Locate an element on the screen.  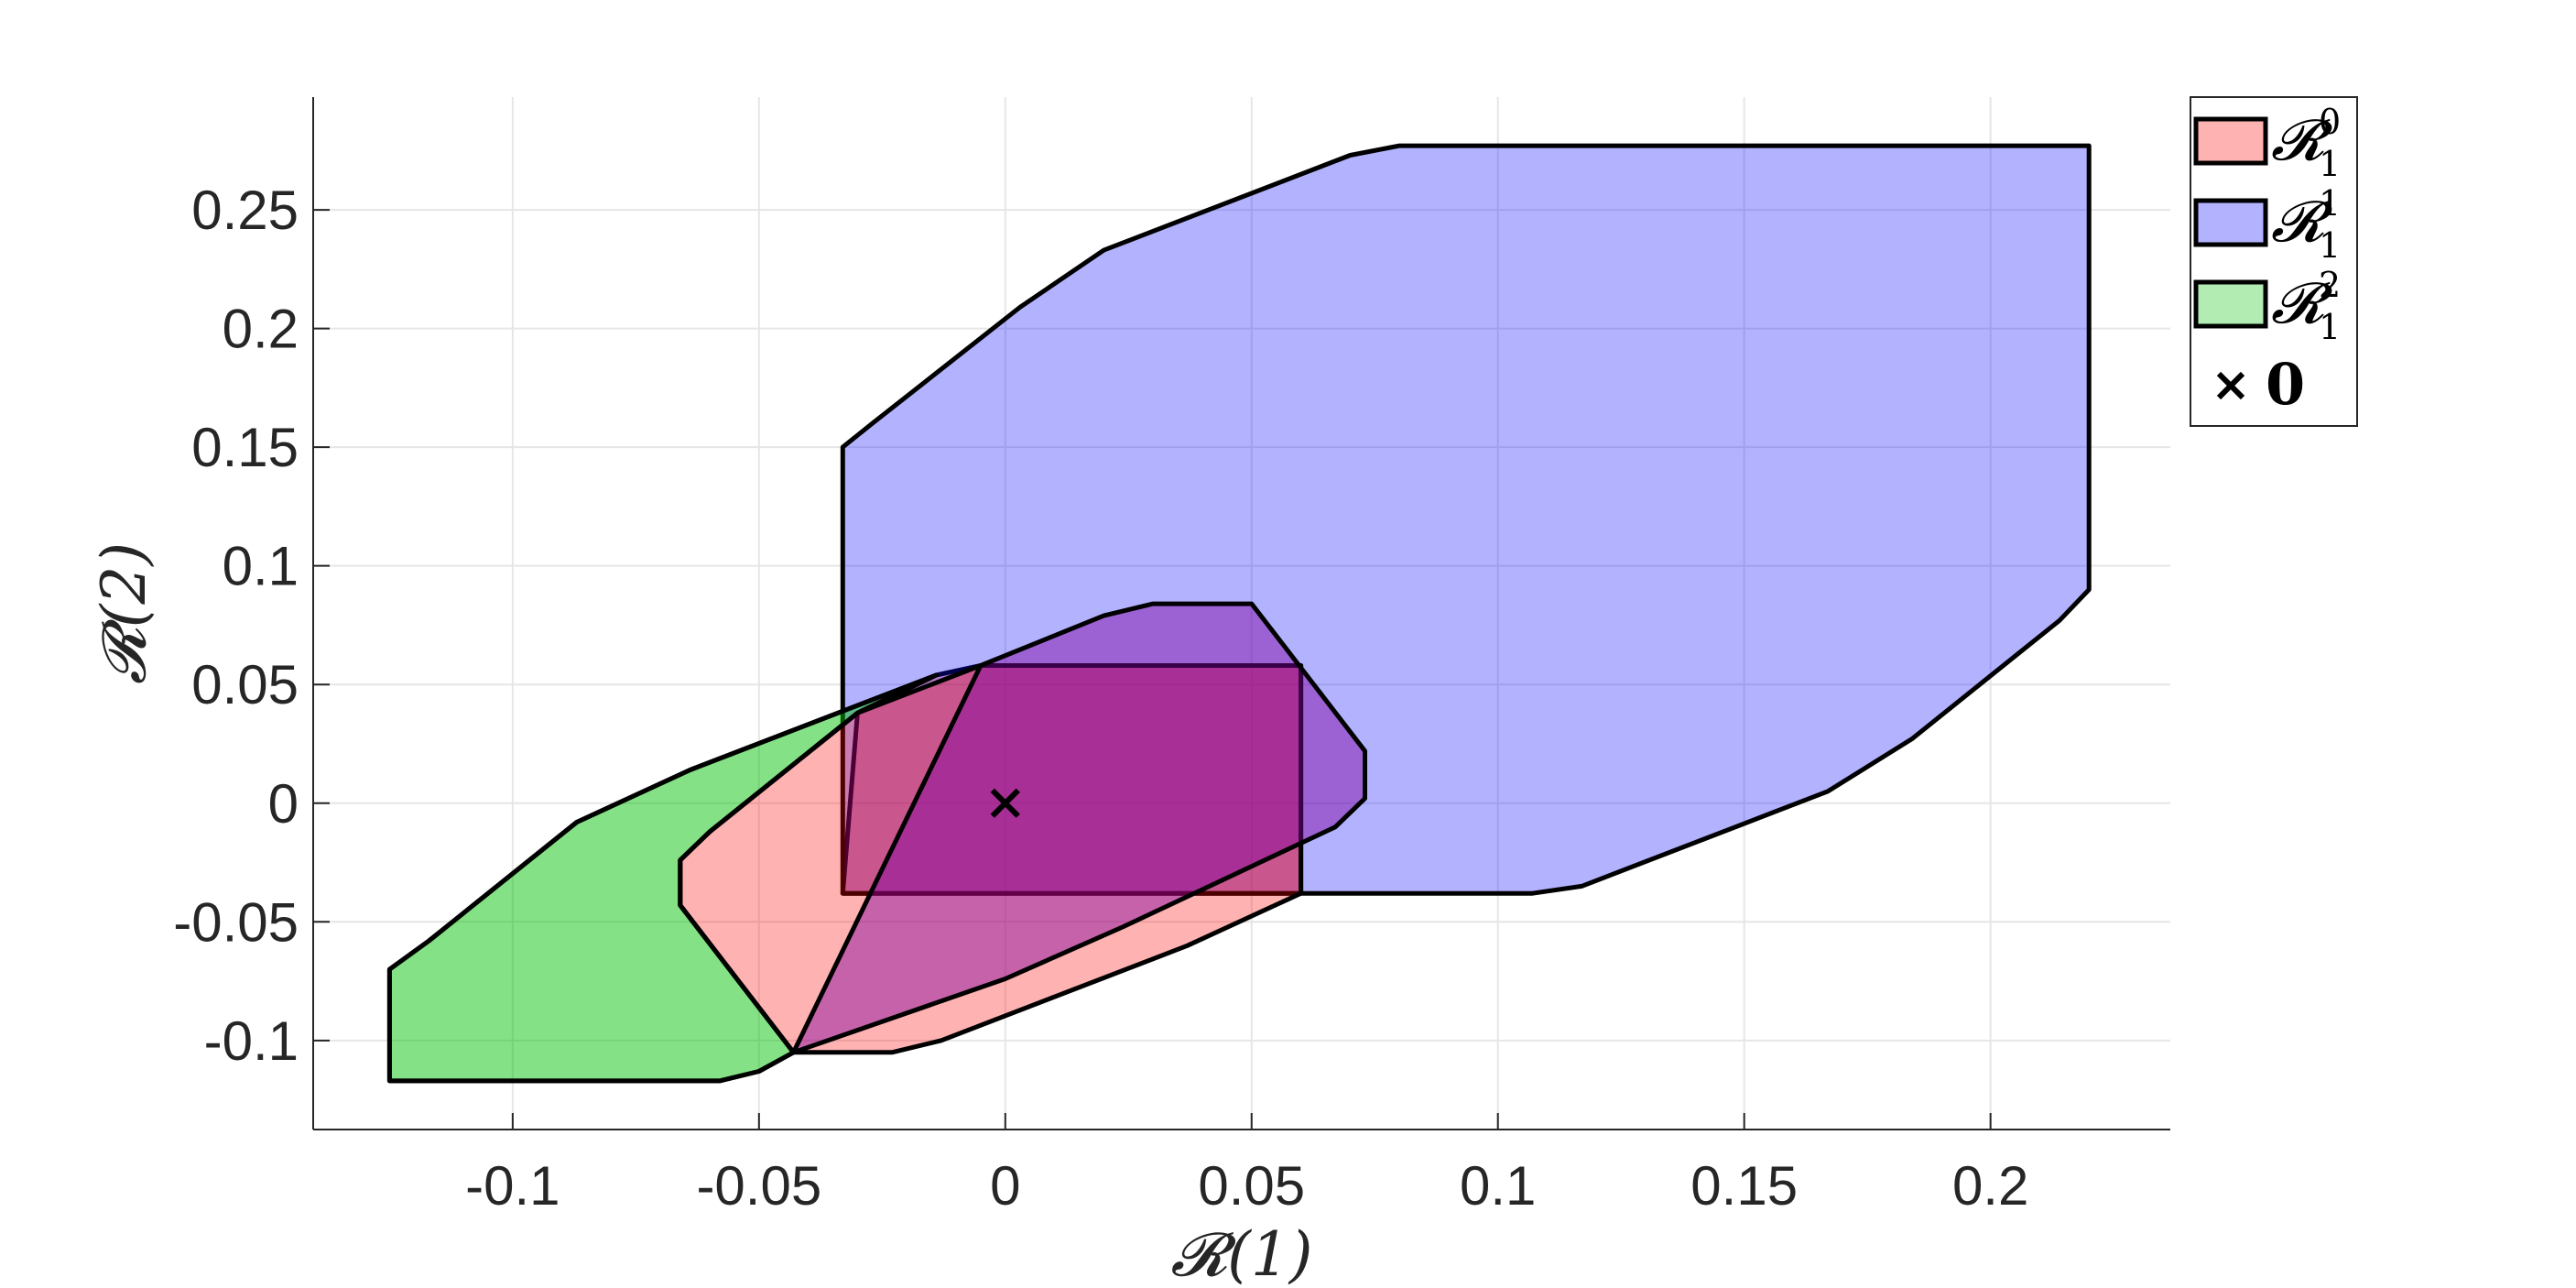
legend-label-sup: 0 is located at coordinates (2330, 122).